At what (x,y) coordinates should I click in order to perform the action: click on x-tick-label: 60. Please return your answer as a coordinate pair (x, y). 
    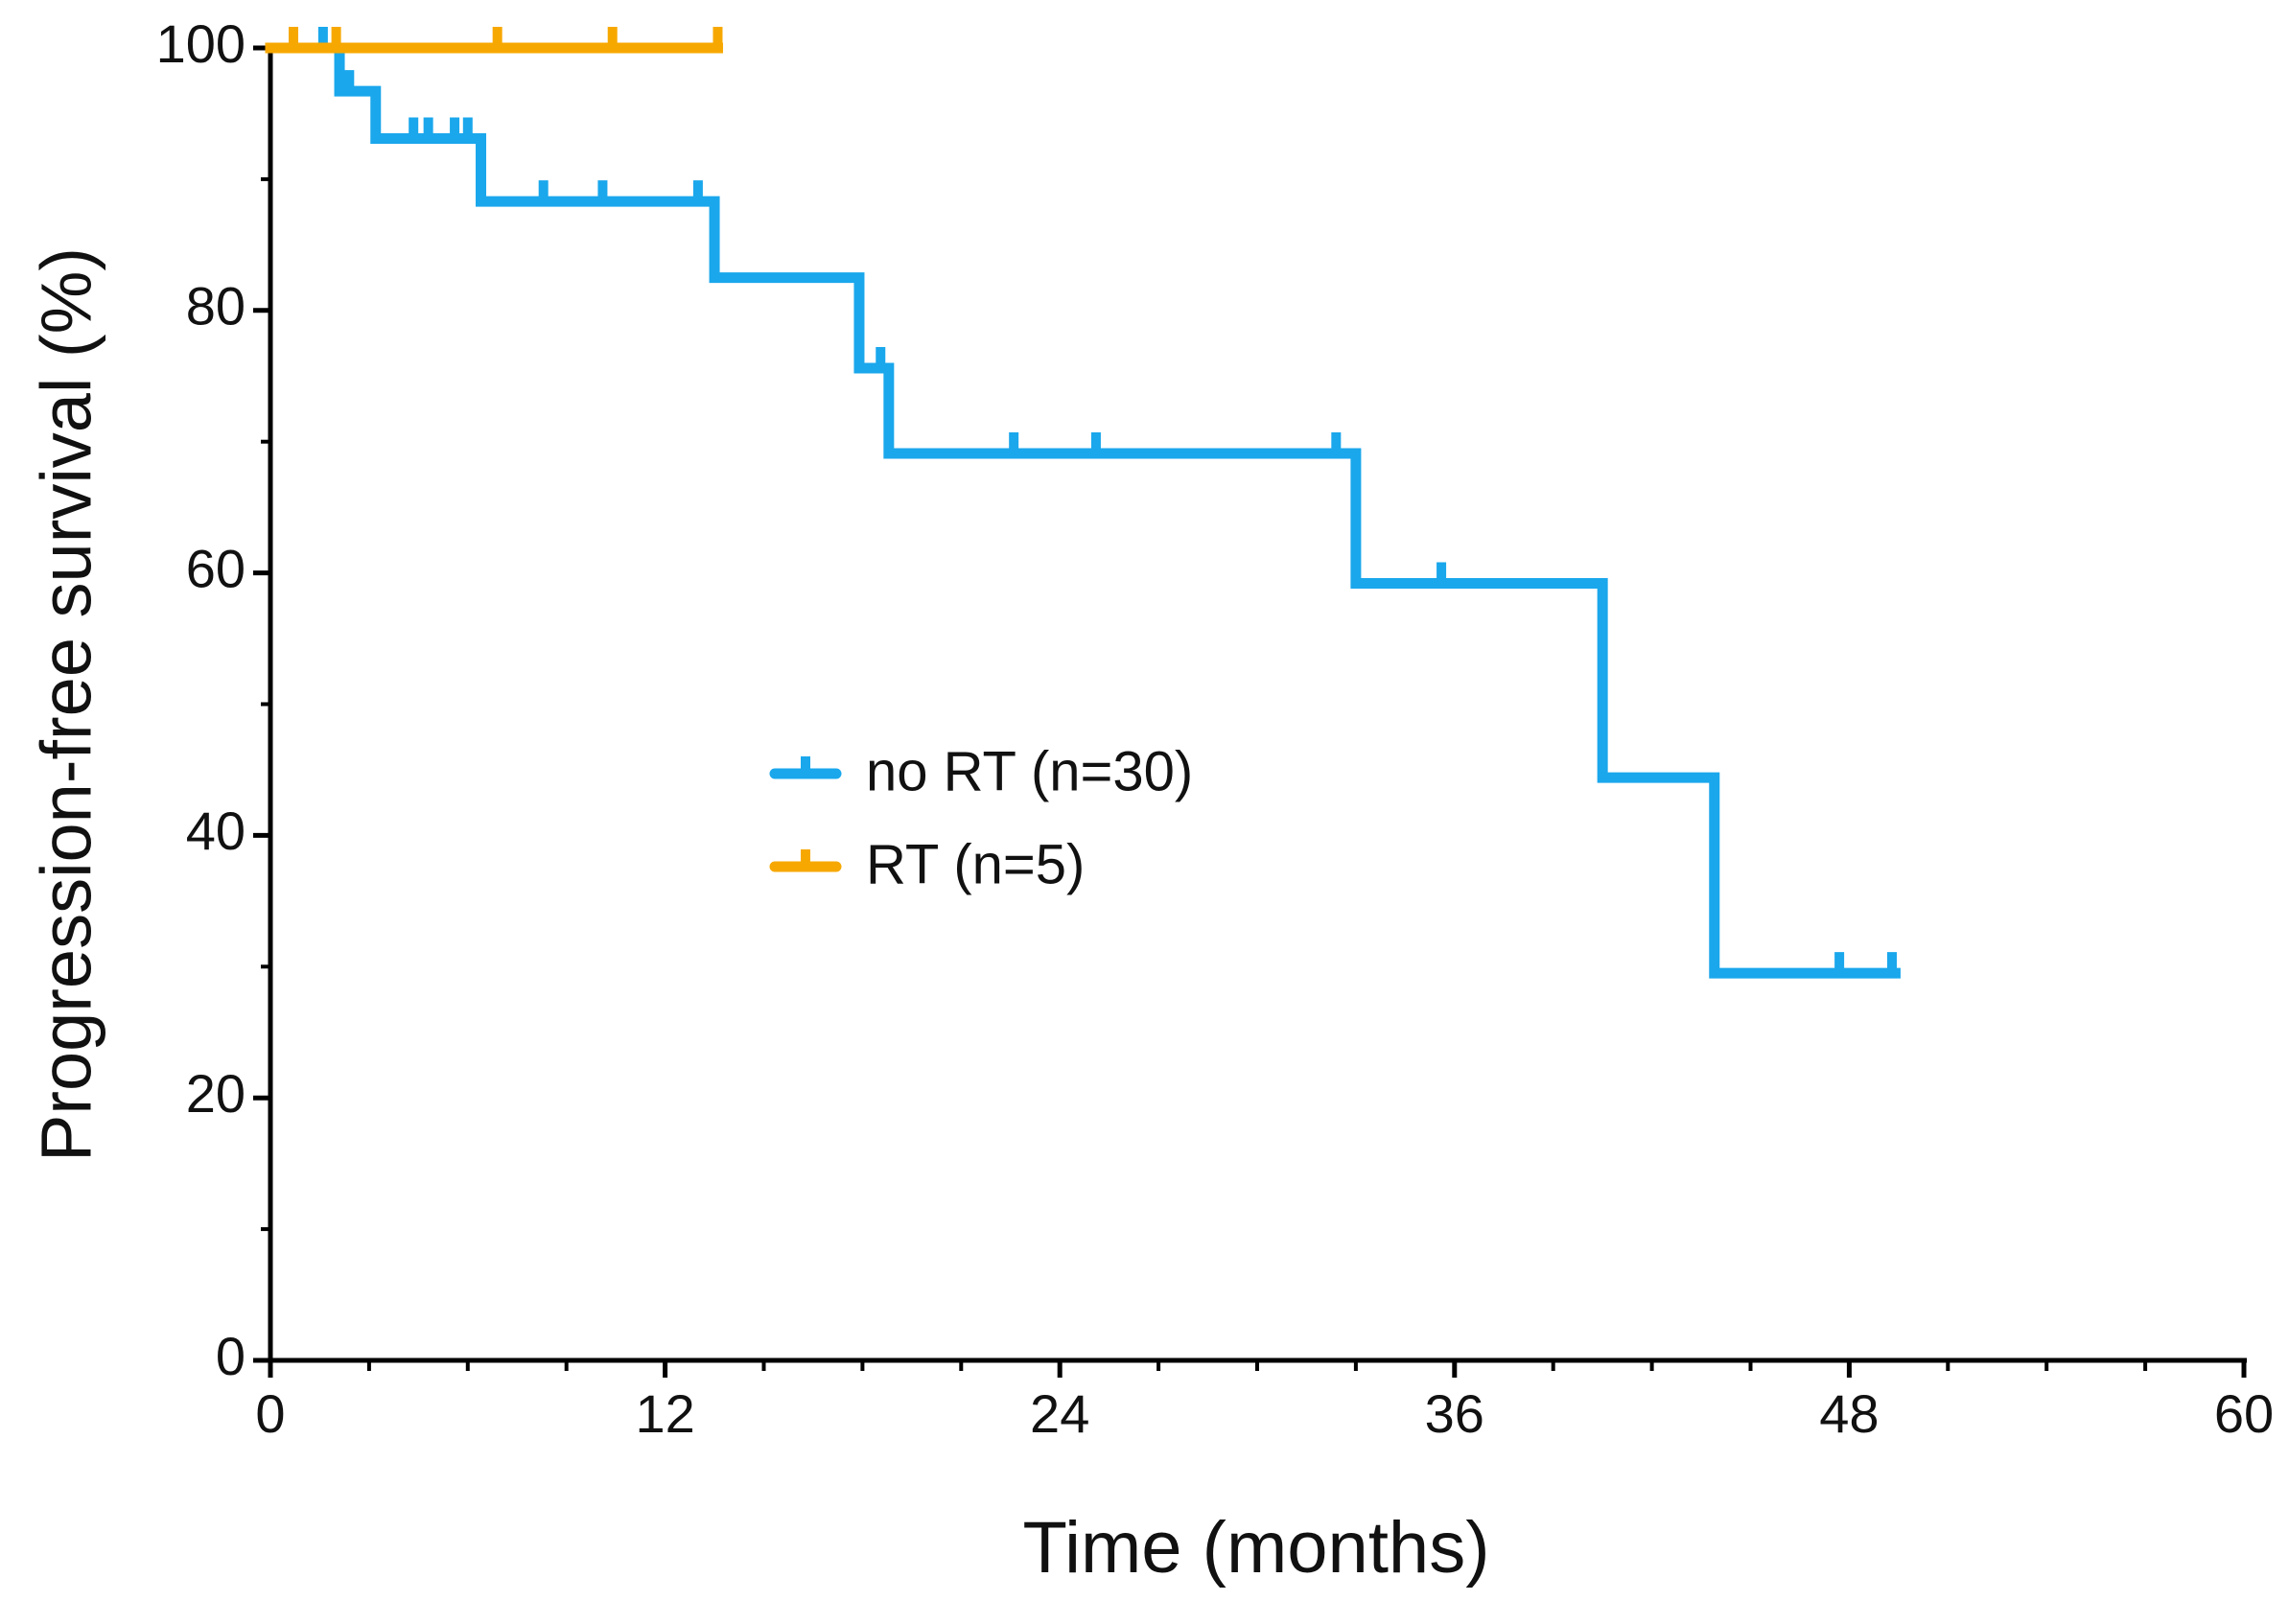
    Looking at the image, I should click on (2244, 1414).